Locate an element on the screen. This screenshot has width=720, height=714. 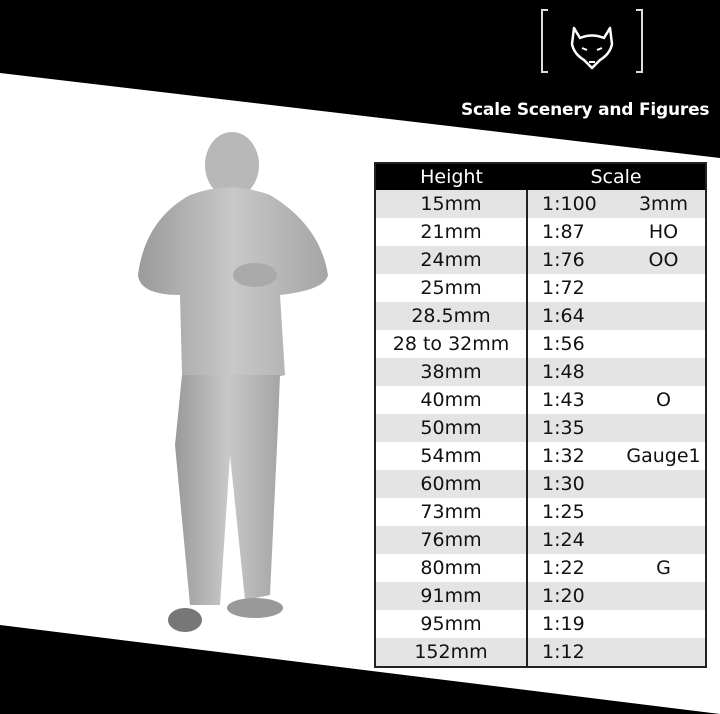
scale-cell: 1:72 is located at coordinates (574, 288).